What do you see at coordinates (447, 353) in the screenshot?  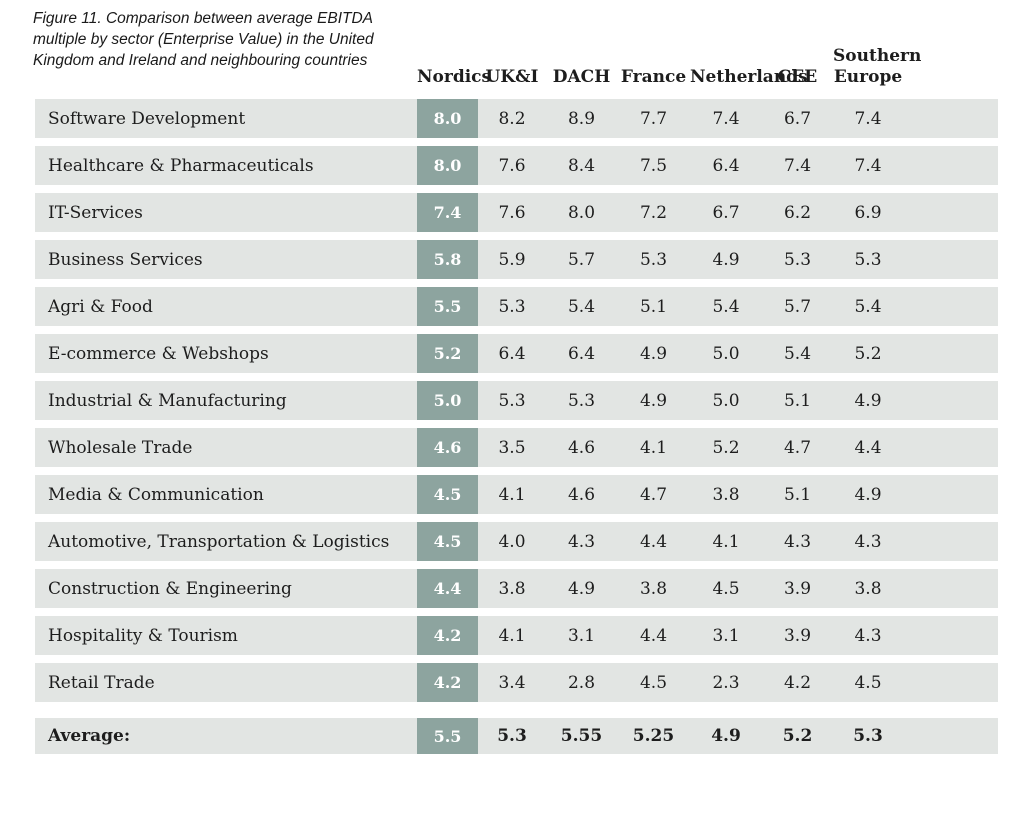 I see `nordics-highlight-value: 5.2` at bounding box center [447, 353].